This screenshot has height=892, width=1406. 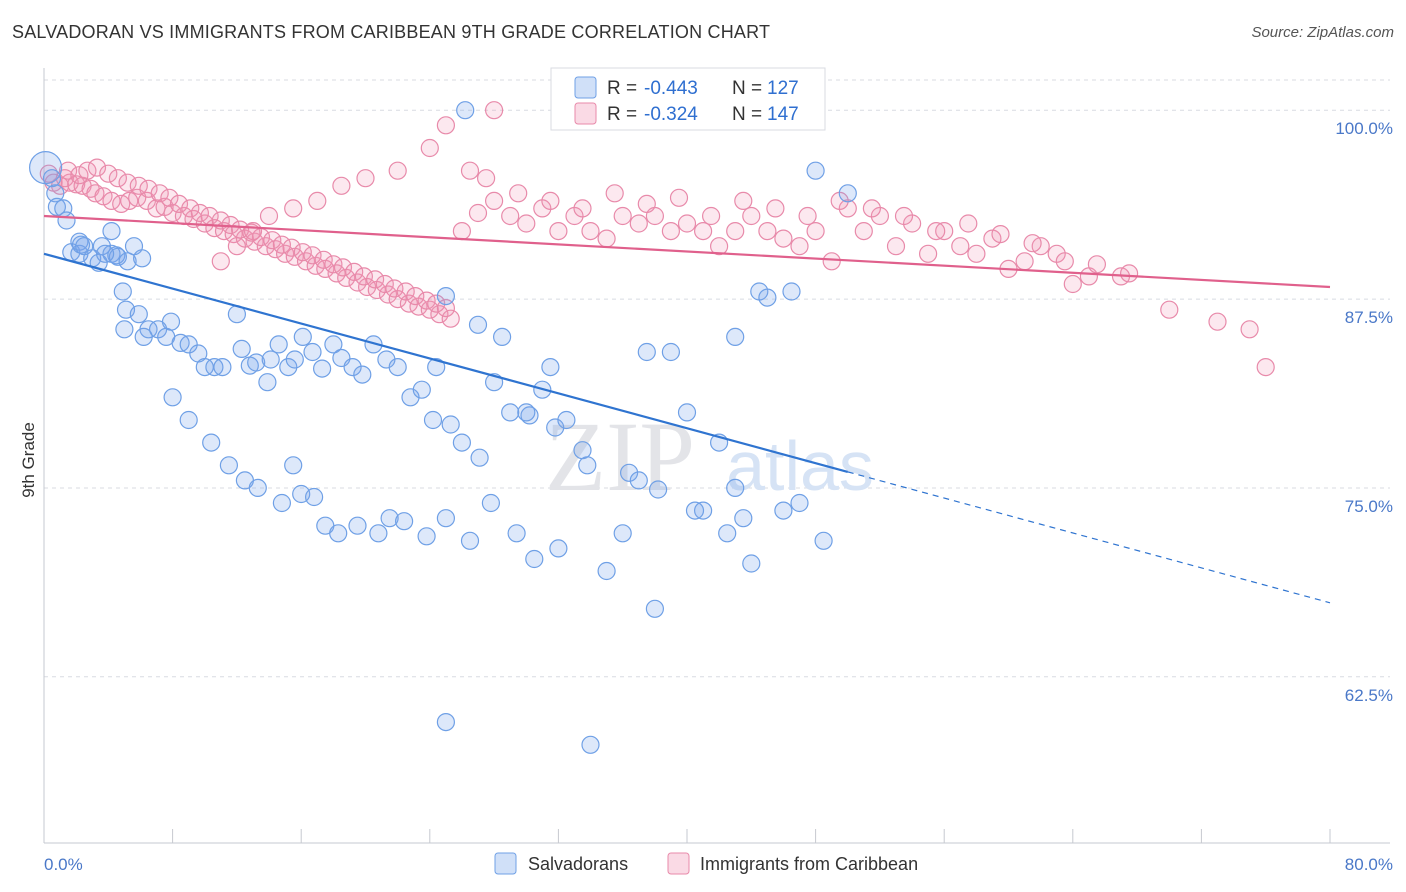 I want to click on bottom-legend-swatch-blue, so click(x=505, y=863).